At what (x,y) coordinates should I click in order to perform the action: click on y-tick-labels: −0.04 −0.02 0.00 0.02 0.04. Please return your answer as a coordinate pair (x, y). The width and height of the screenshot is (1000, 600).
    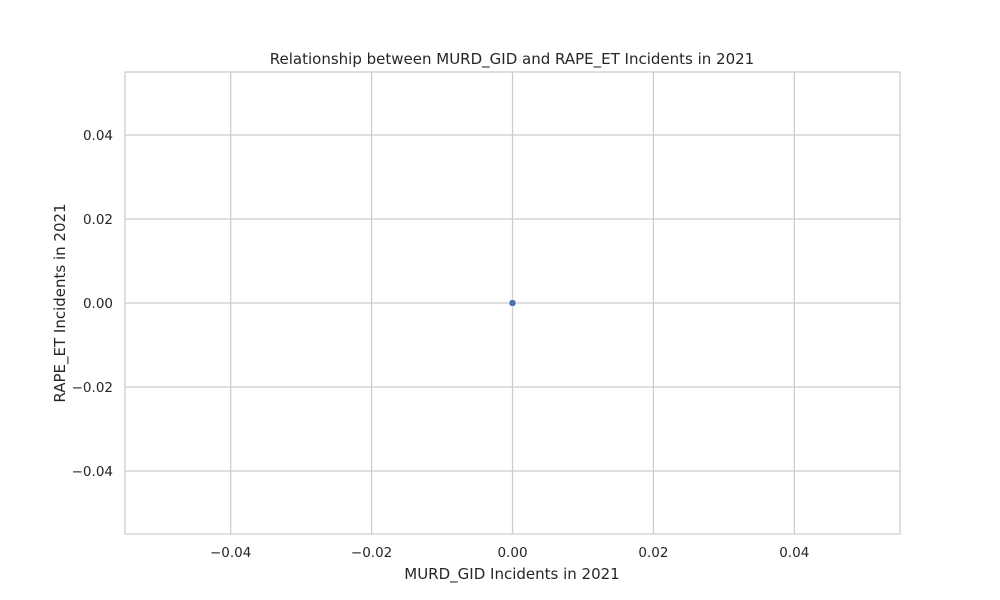
    Looking at the image, I should click on (92, 304).